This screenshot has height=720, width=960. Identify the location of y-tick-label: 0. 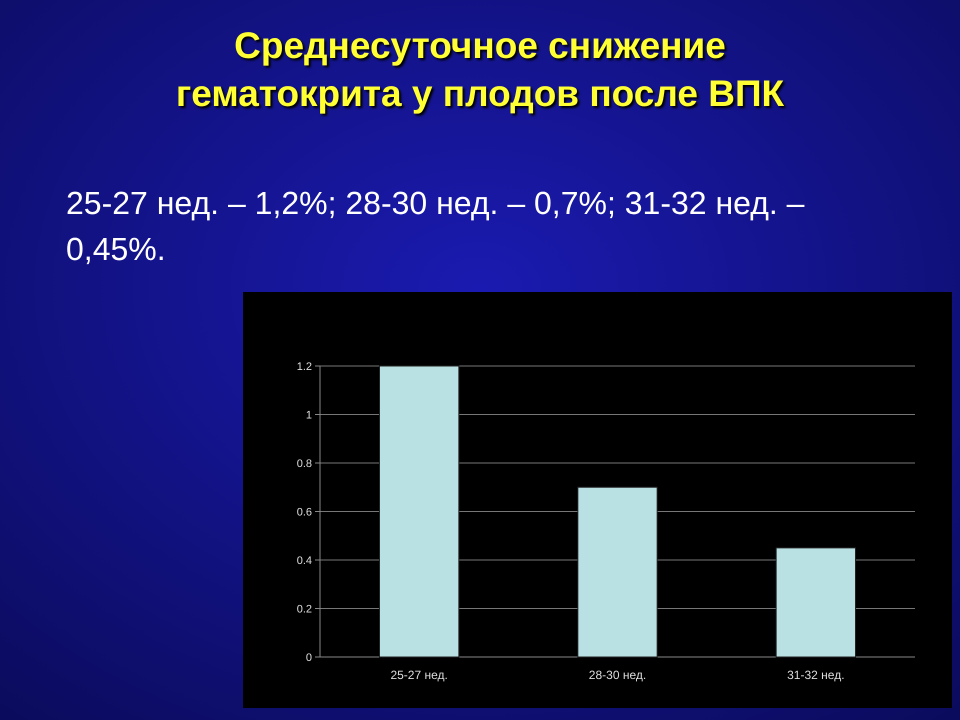
(309, 658).